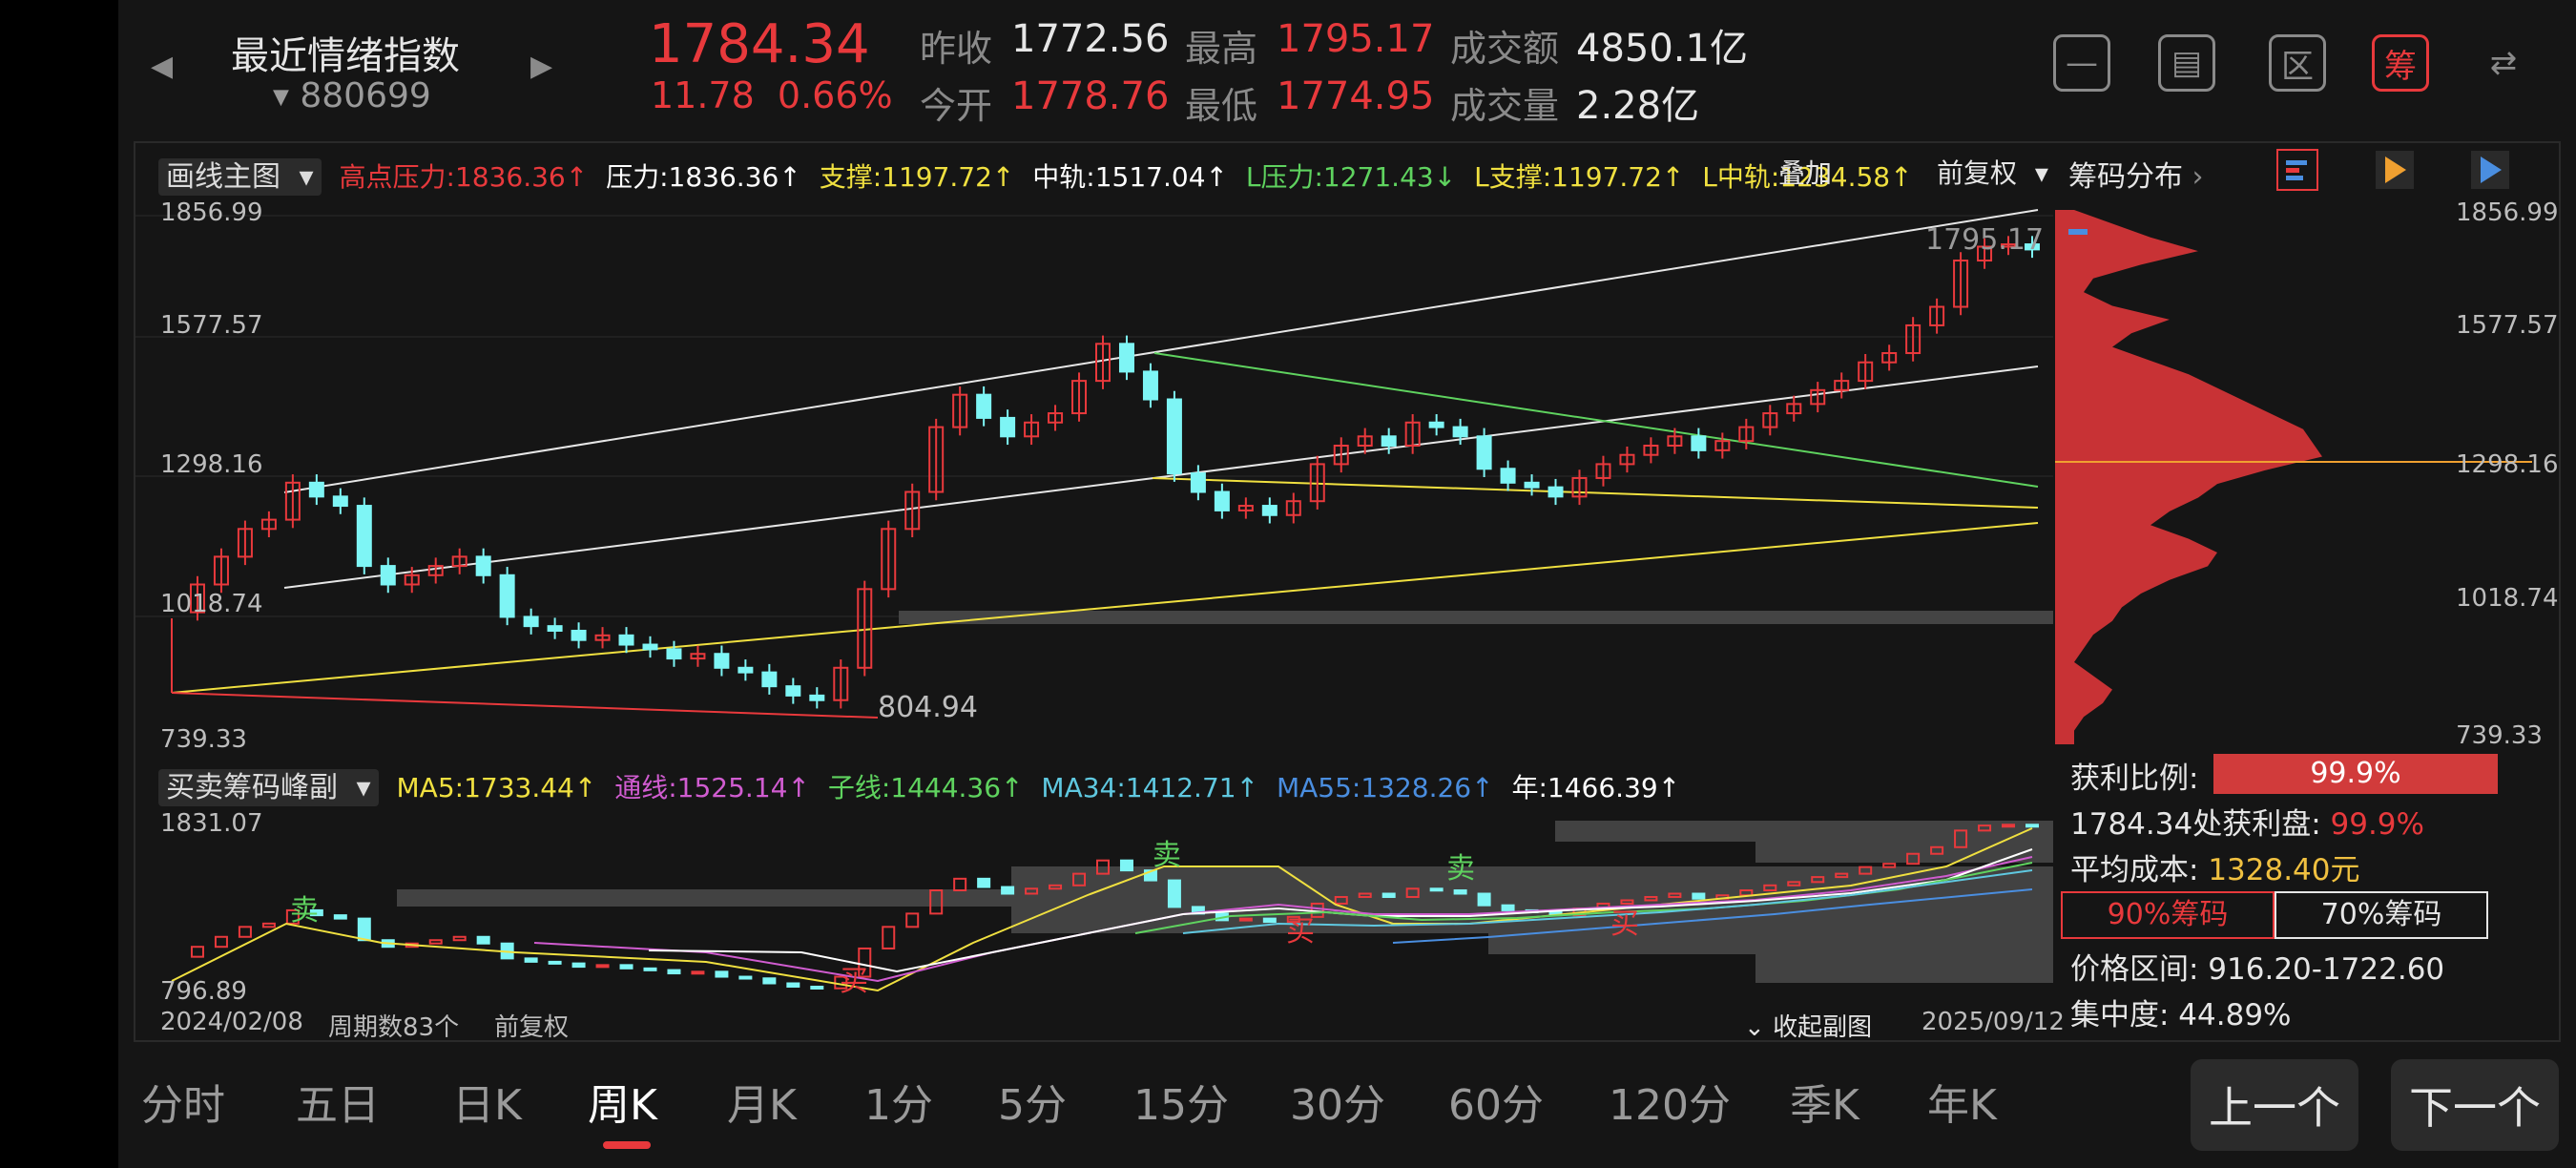 This screenshot has width=2576, height=1168. Describe the element at coordinates (2507, 212) in the screenshot. I see `chips-ytick-0: 1856.99` at that location.